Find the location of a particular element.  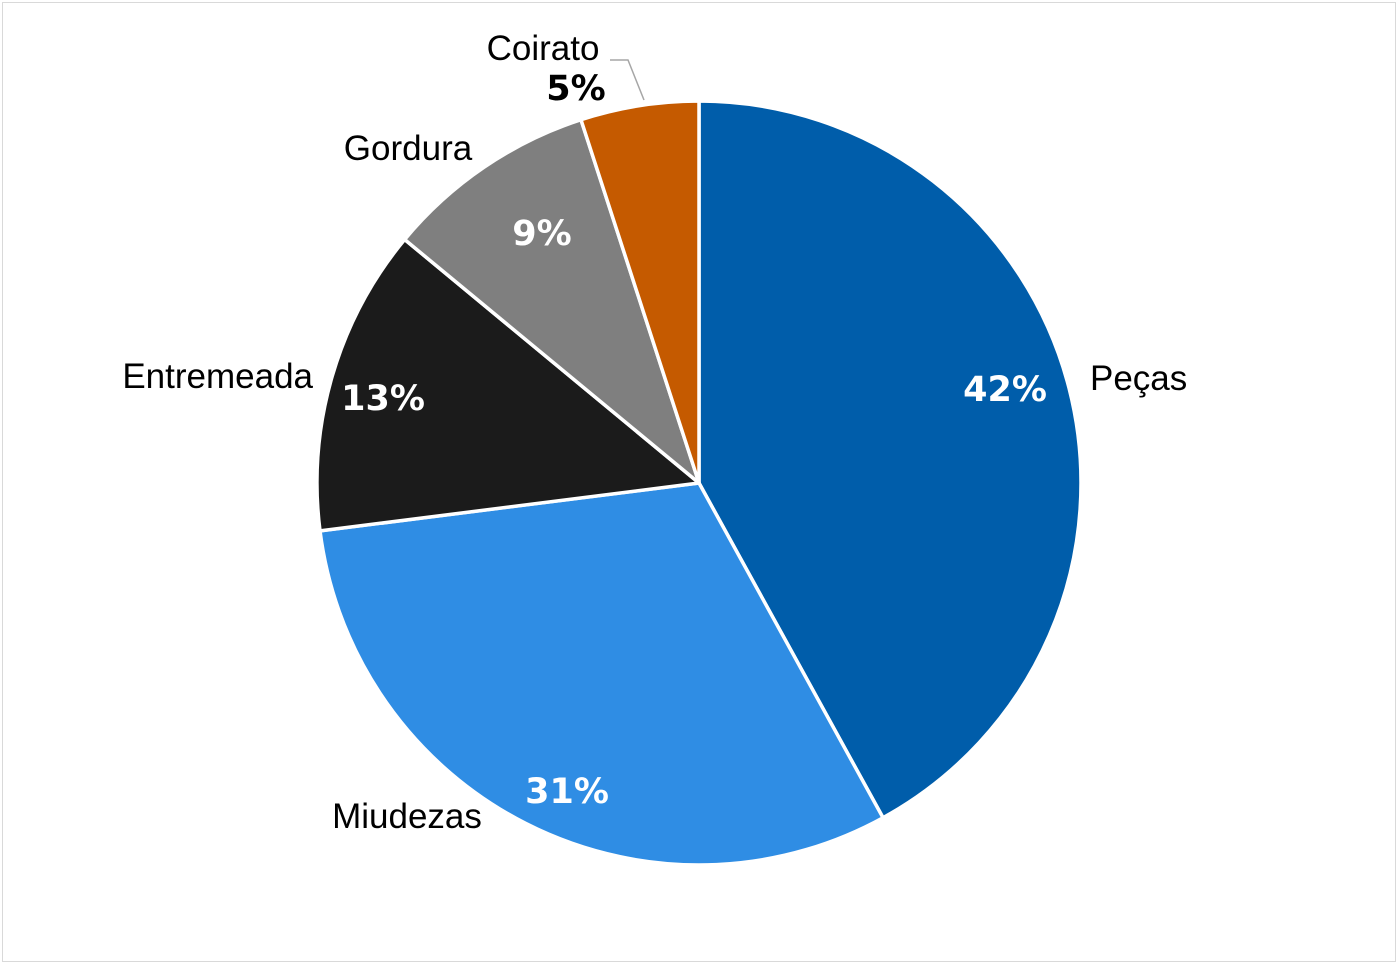

category-label-entremeada: Entremeada is located at coordinates (217, 376).